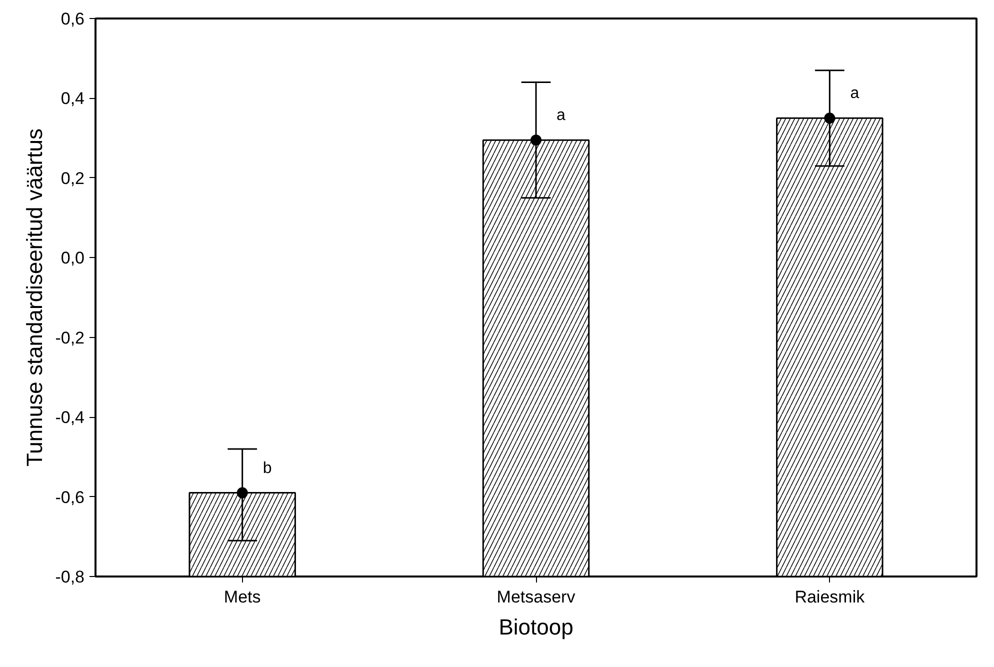  I want to click on x-tick-label: Raiesmik, so click(830, 597).